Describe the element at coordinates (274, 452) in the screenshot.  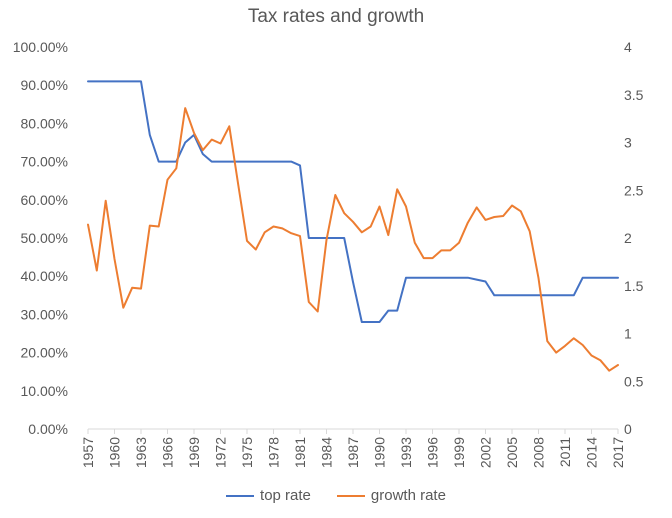
I see `x-tick-label: 1978` at that location.